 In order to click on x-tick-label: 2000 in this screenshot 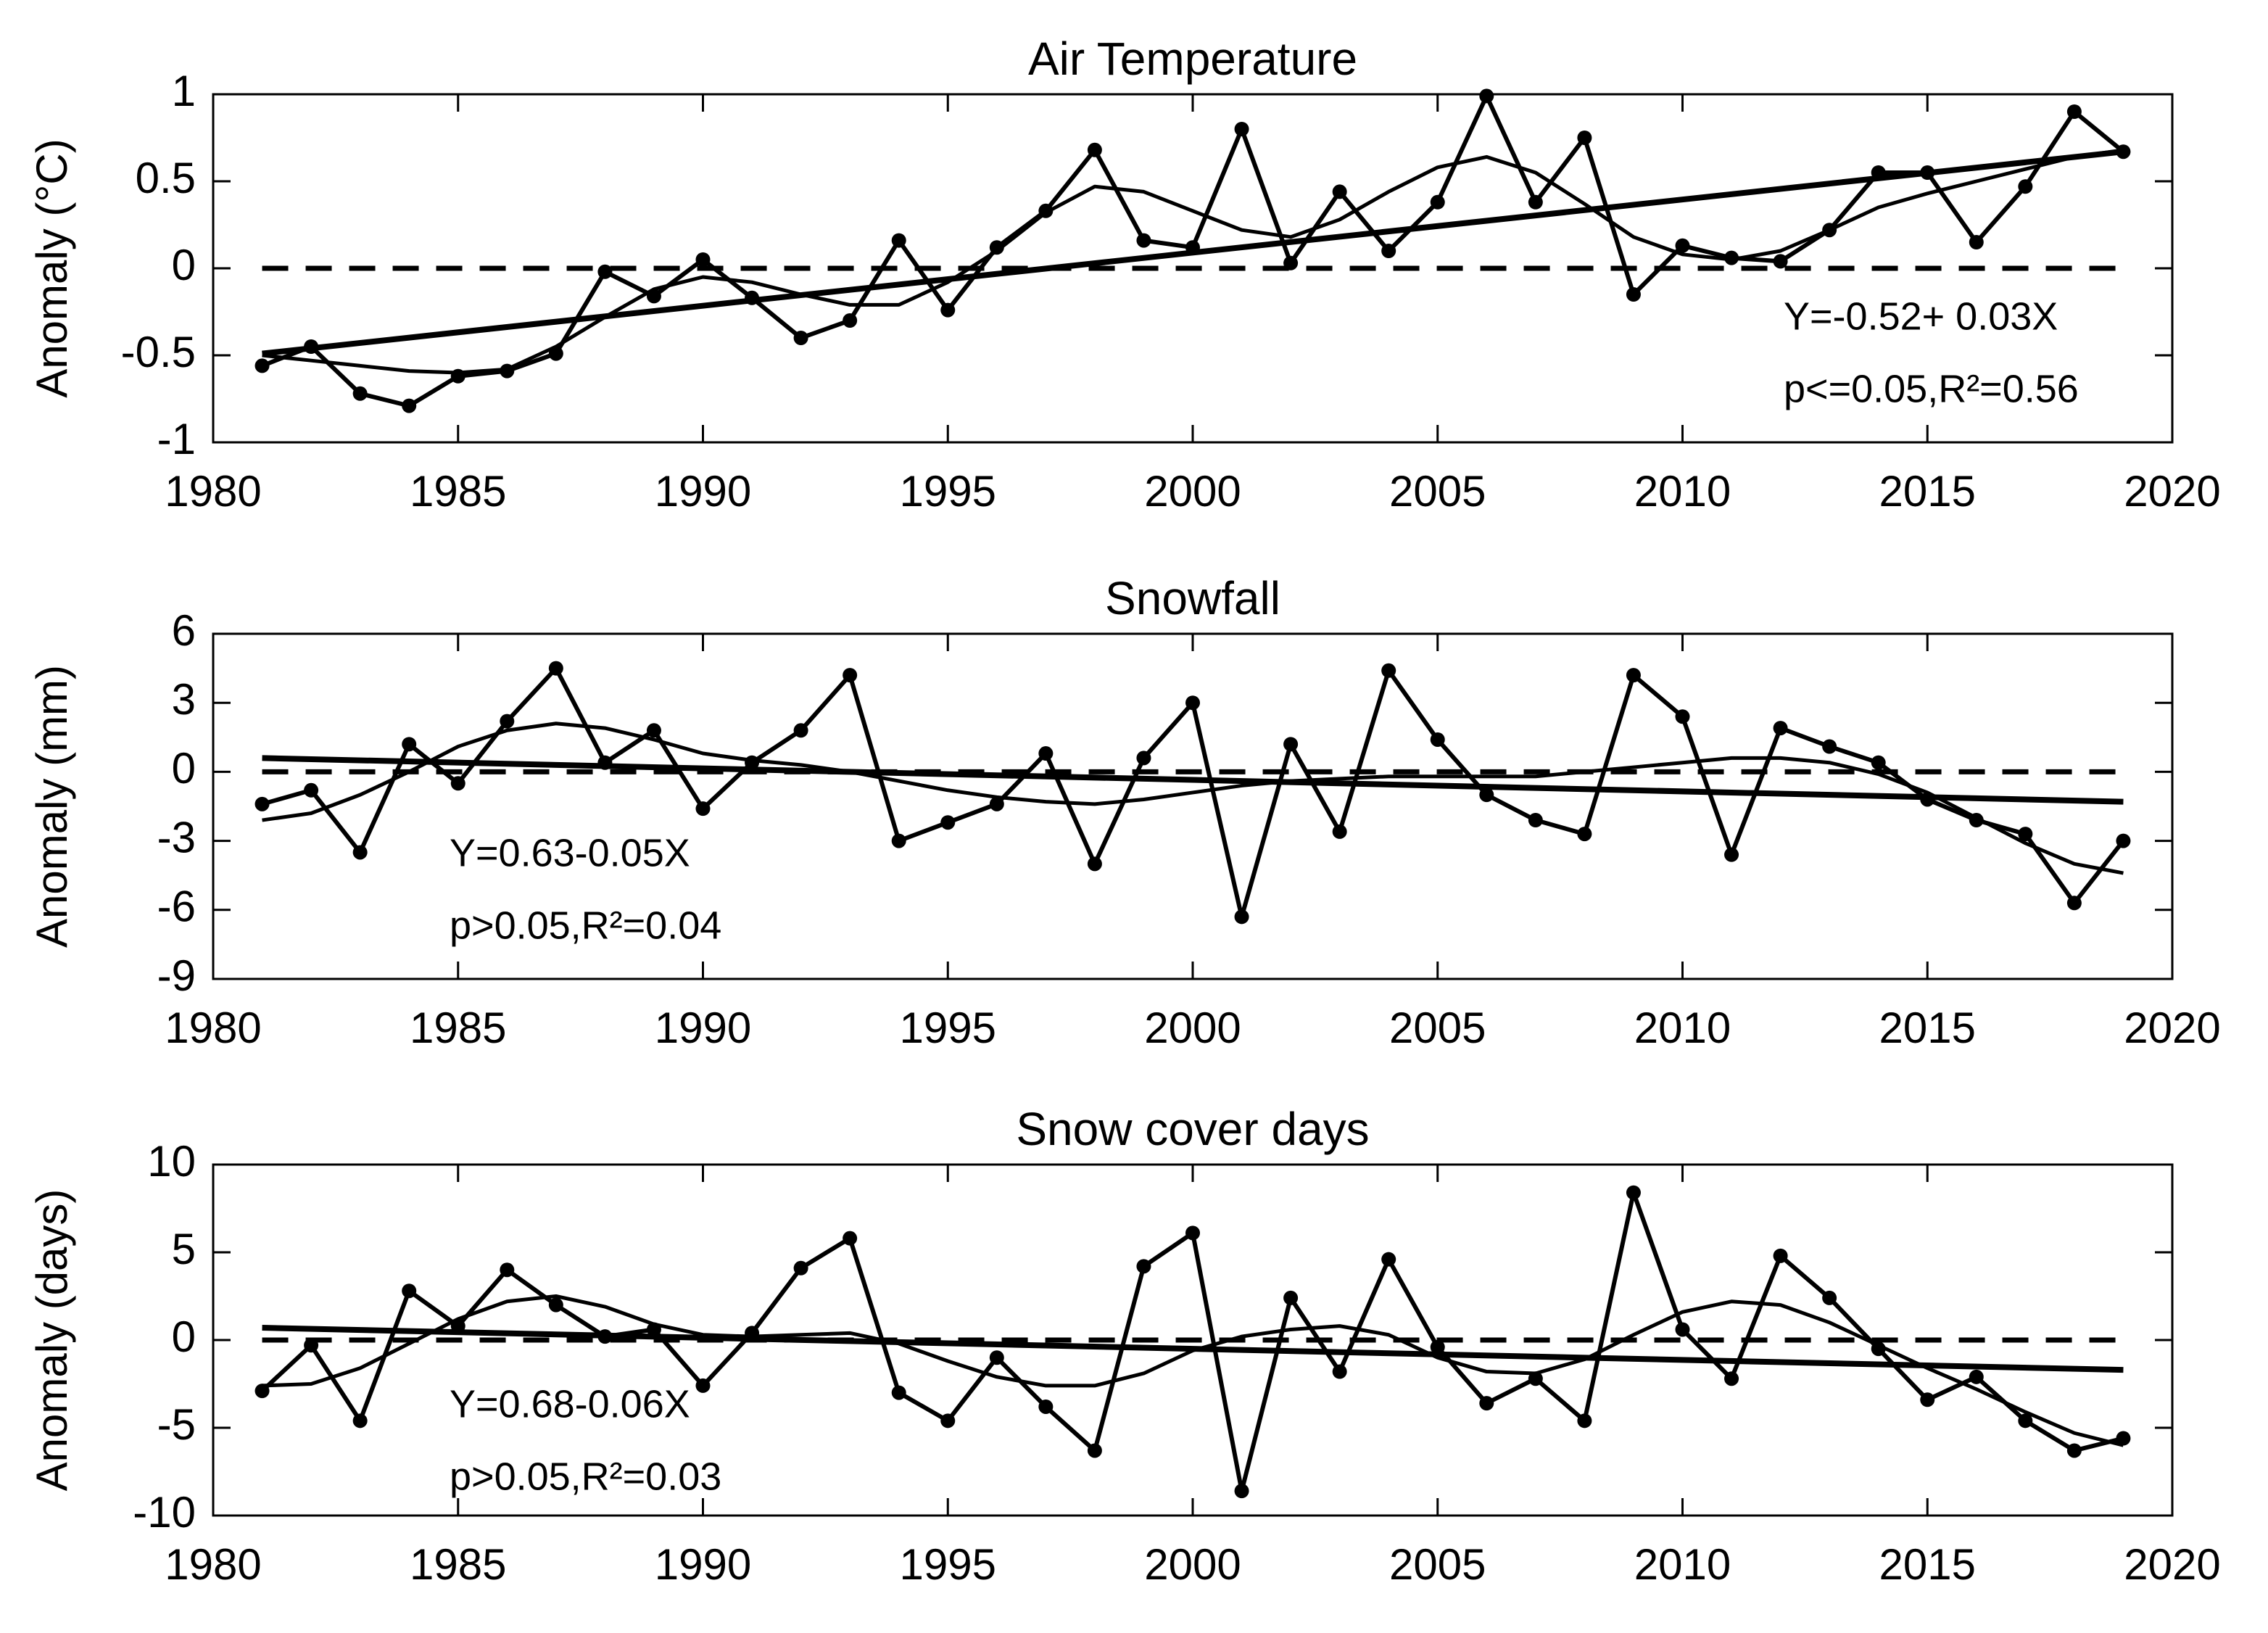, I will do `click(1192, 1028)`.